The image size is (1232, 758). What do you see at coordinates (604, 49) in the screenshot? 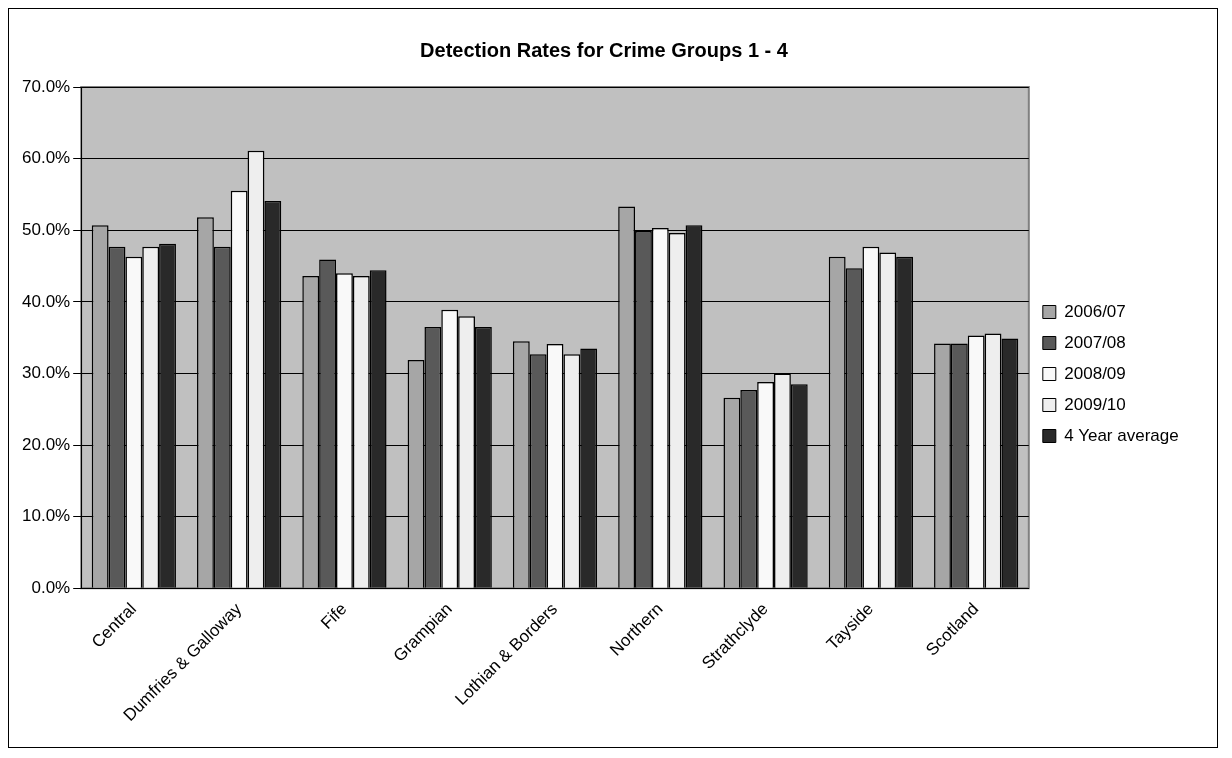
I see `chart-title: Detection Rates for Crime Groups 1 - 4` at bounding box center [604, 49].